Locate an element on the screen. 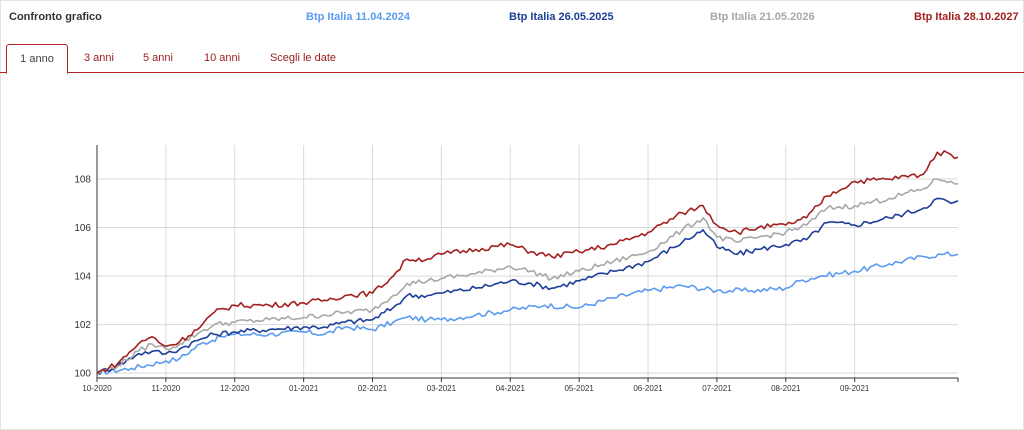 The image size is (1024, 430). legend-item-btp-2024: Btp Italia 11.04.2024 is located at coordinates (358, 17).